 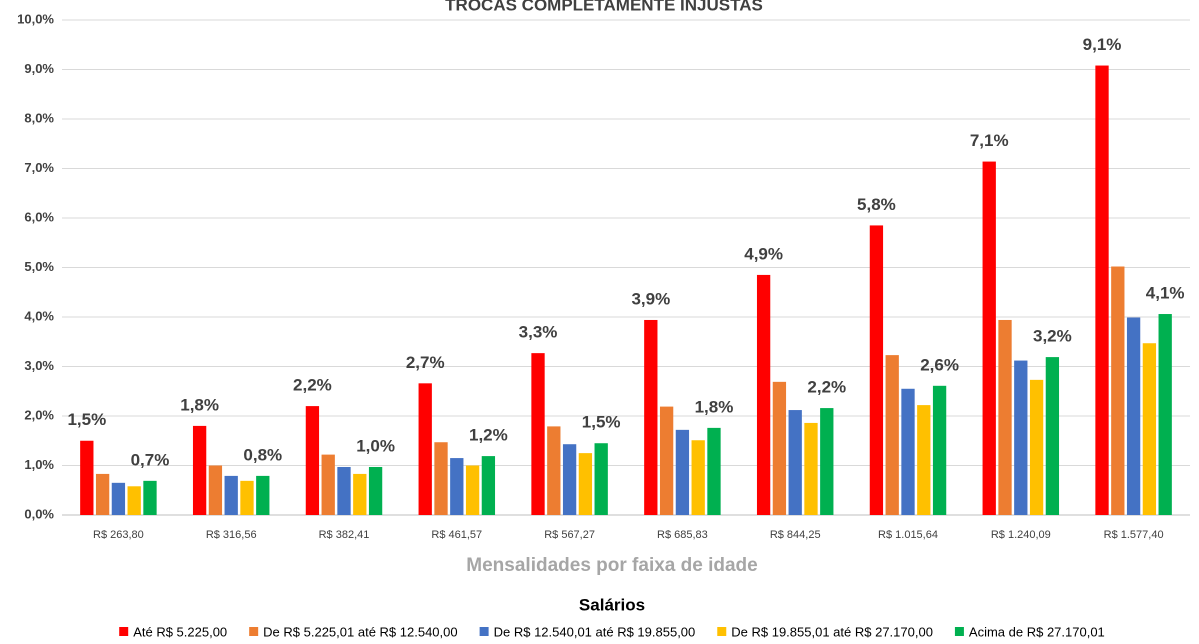 What do you see at coordinates (375, 445) in the screenshot?
I see `data-label: 1,0%` at bounding box center [375, 445].